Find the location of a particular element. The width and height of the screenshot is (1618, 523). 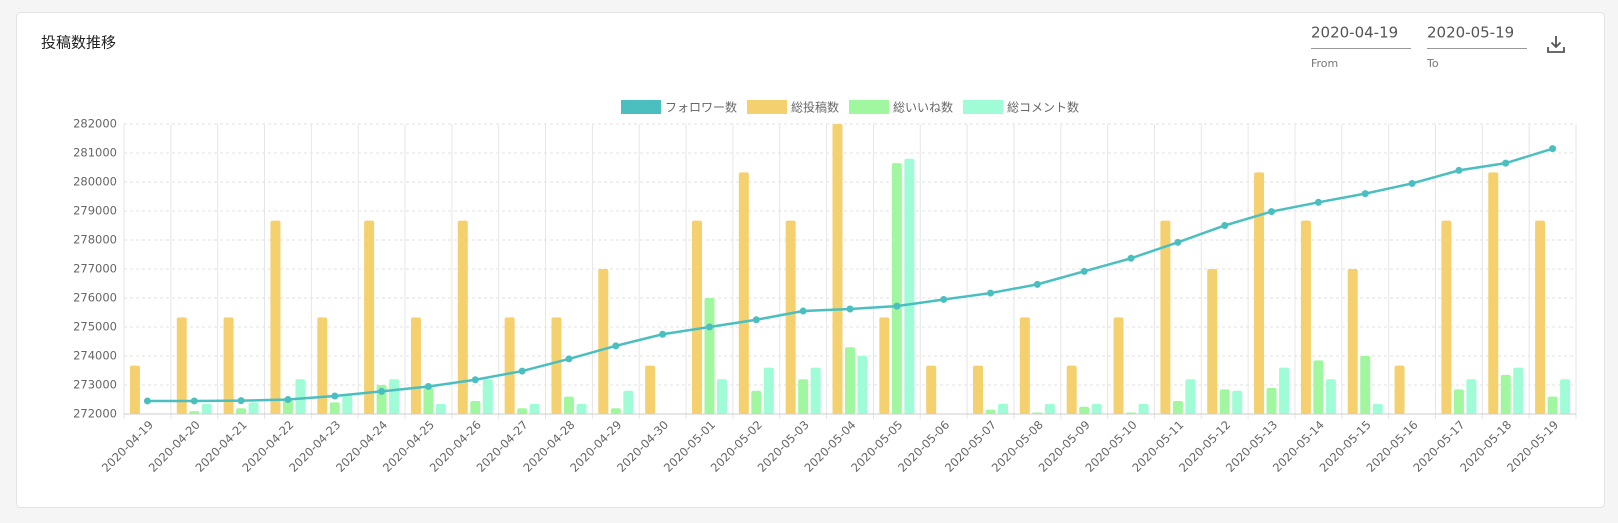

date-to: 2020-05-19 To is located at coordinates (1476, 47).